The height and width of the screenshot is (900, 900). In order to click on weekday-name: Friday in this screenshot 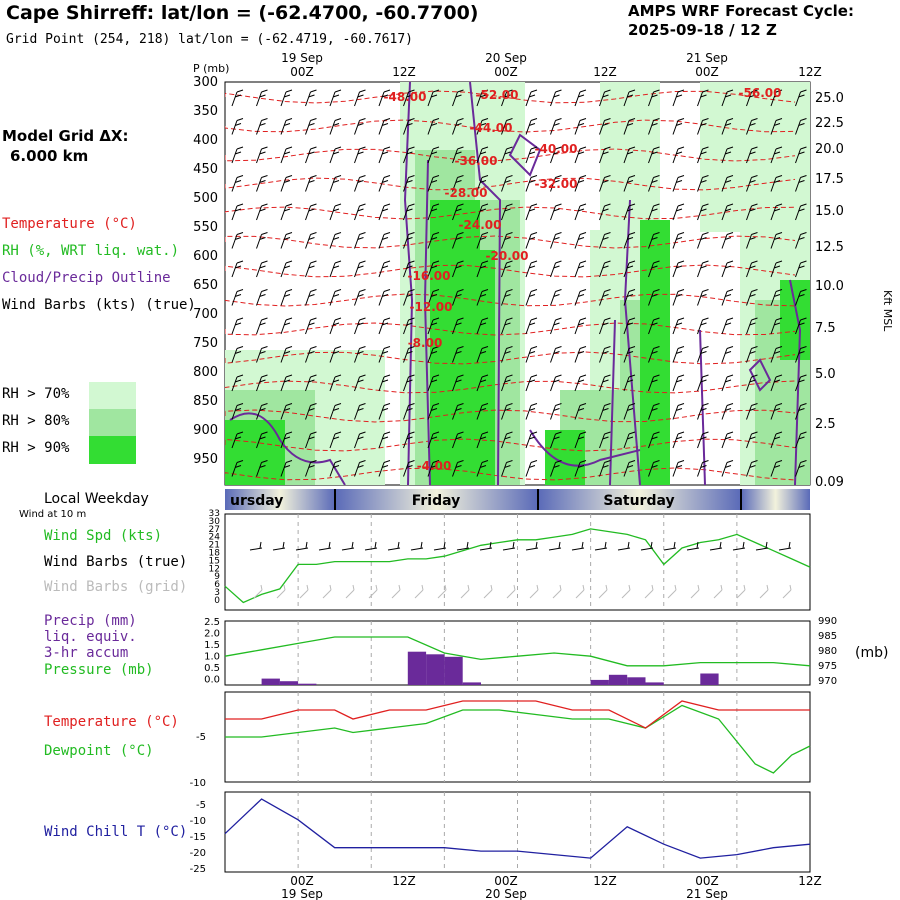, I will do `click(436, 501)`.